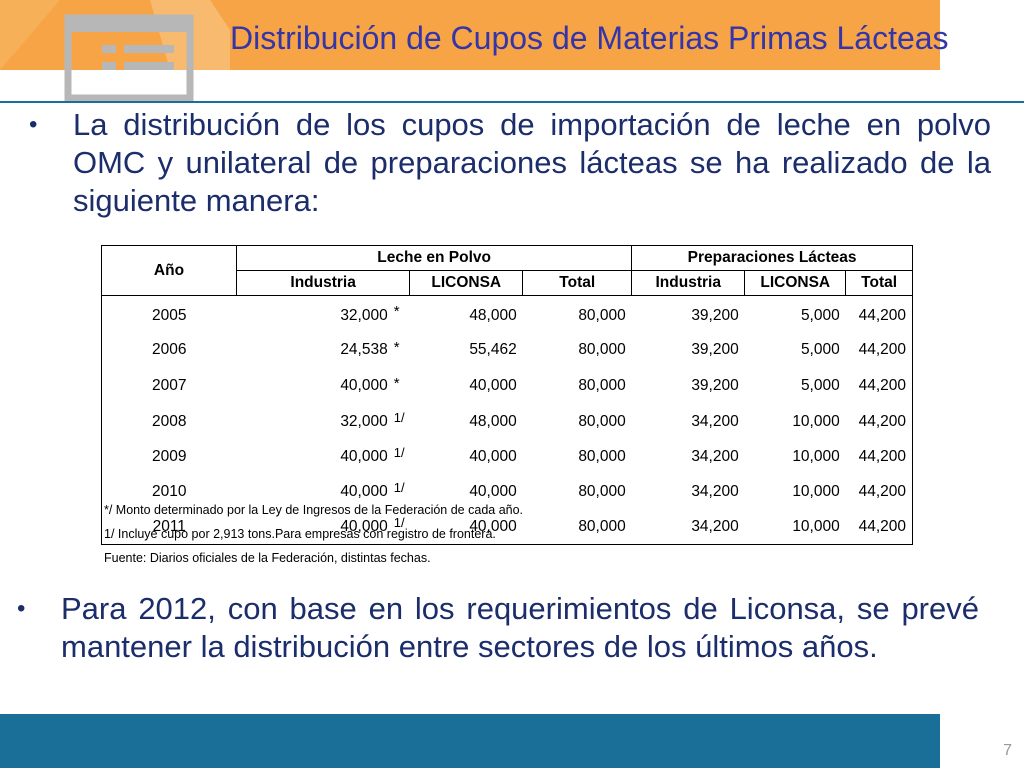  Describe the element at coordinates (169, 527) in the screenshot. I see `table-cell-year: 2011` at that location.